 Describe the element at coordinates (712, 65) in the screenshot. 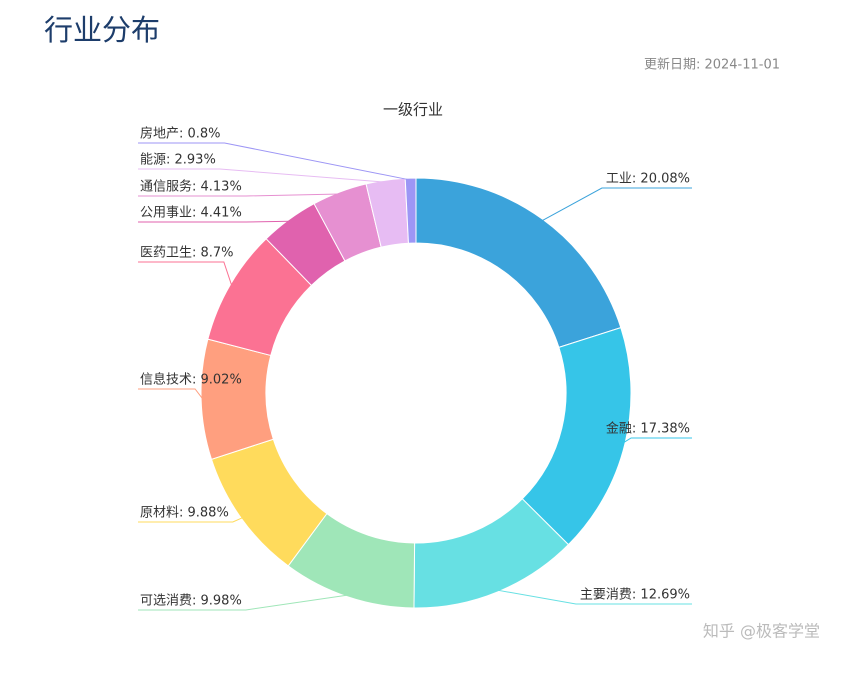

I see `update-date: 更新日期: 2024-11-01` at that location.